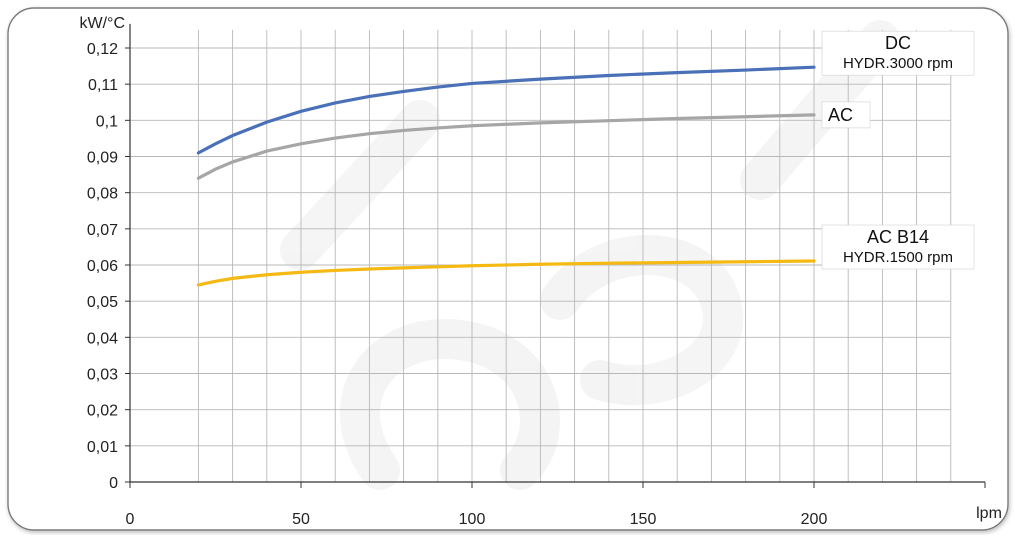  What do you see at coordinates (103, 85) in the screenshot?
I see `y-tick-label: 0,11` at bounding box center [103, 85].